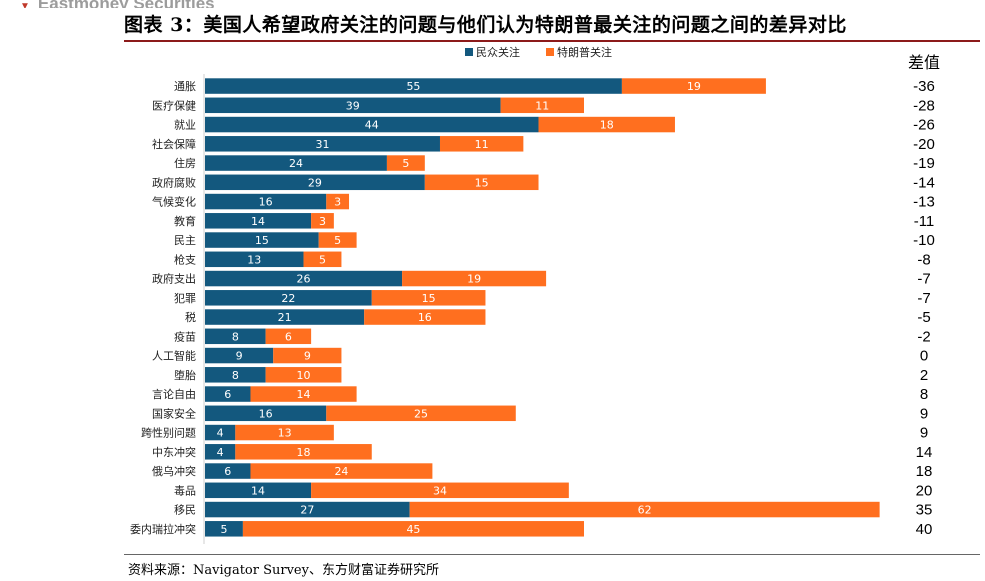 Image resolution: width=985 pixels, height=581 pixels. I want to click on category-label: 政府腐败, so click(174, 182).